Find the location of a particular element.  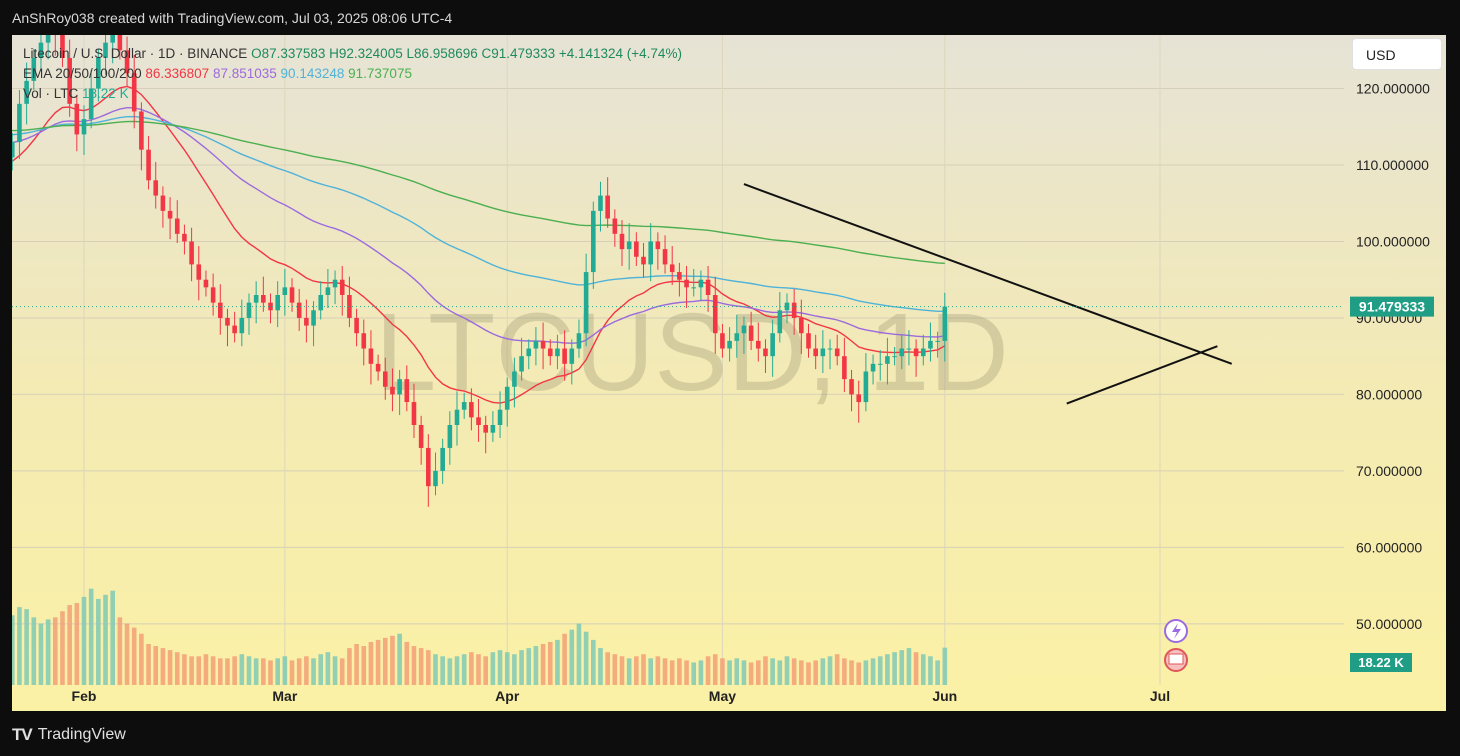

last-price-label: 91.479333 is located at coordinates (1392, 307).